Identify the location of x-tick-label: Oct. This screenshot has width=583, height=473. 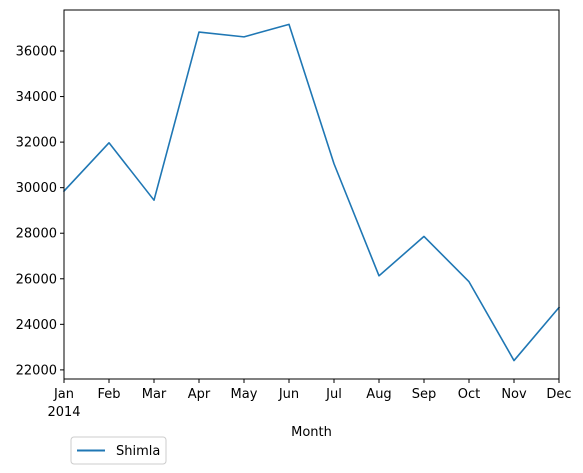
(469, 394).